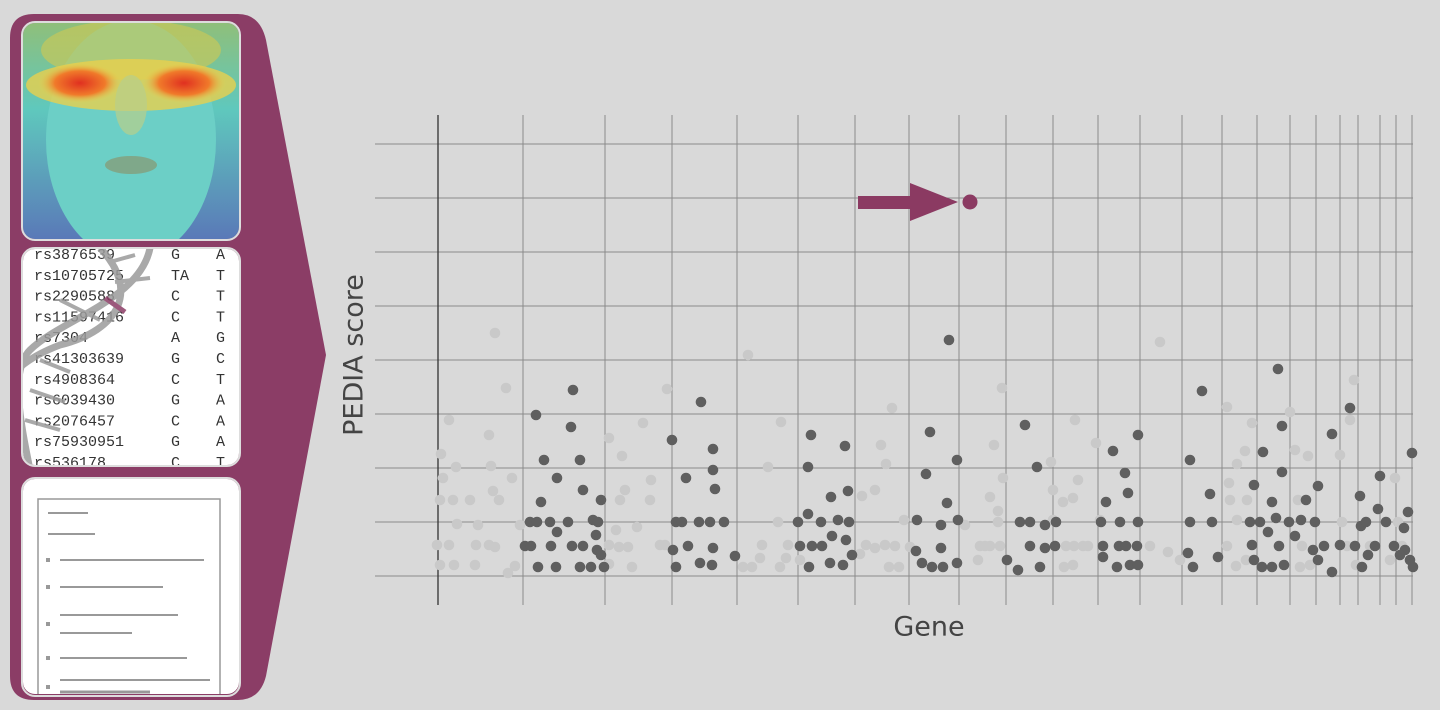  What do you see at coordinates (928, 627) in the screenshot?
I see `x-axis-label: Gene` at bounding box center [928, 627].